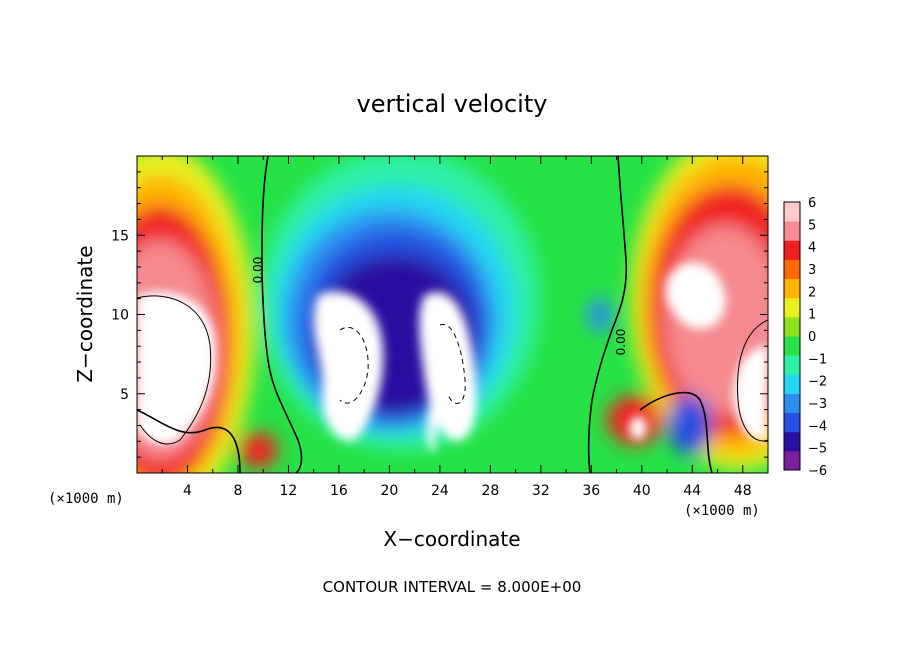 This screenshot has width=904, height=654. I want to click on x-tick-label-0: 4, so click(187, 491).